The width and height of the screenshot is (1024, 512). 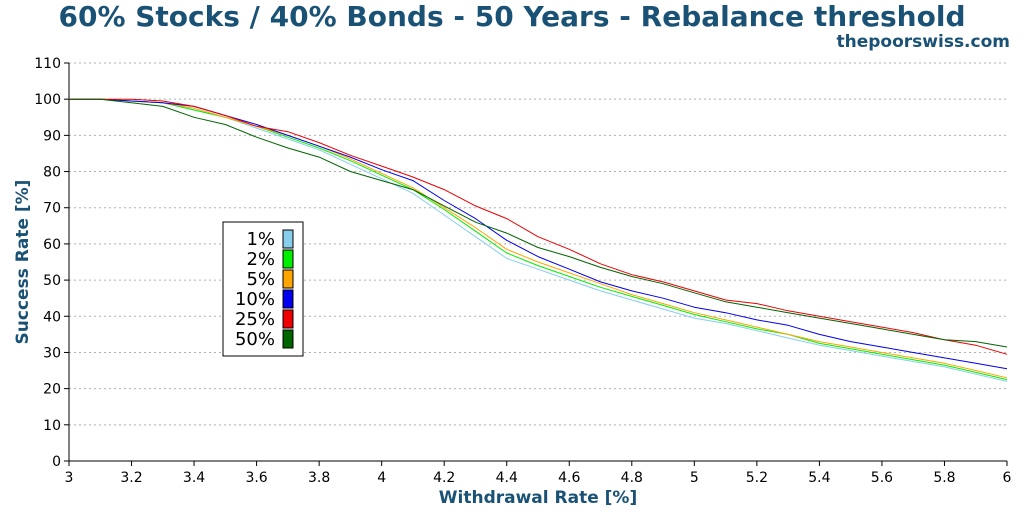 I want to click on legend-label: 2%, so click(x=260, y=259).